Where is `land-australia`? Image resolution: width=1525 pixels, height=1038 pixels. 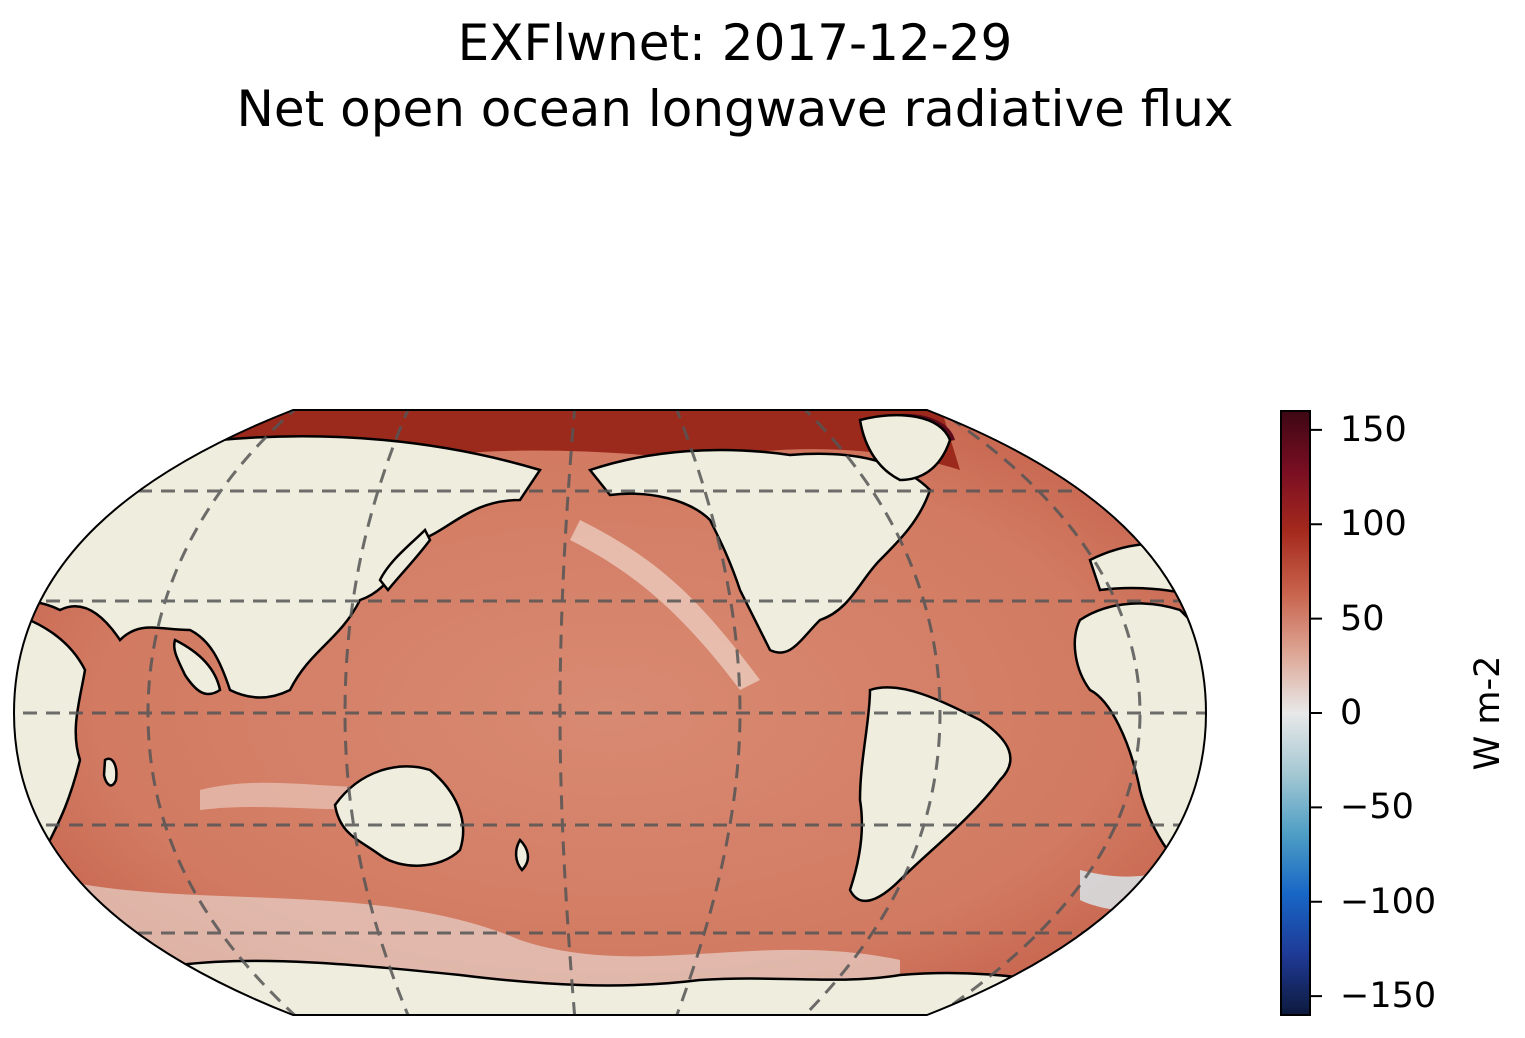
land-australia is located at coordinates (399, 816).